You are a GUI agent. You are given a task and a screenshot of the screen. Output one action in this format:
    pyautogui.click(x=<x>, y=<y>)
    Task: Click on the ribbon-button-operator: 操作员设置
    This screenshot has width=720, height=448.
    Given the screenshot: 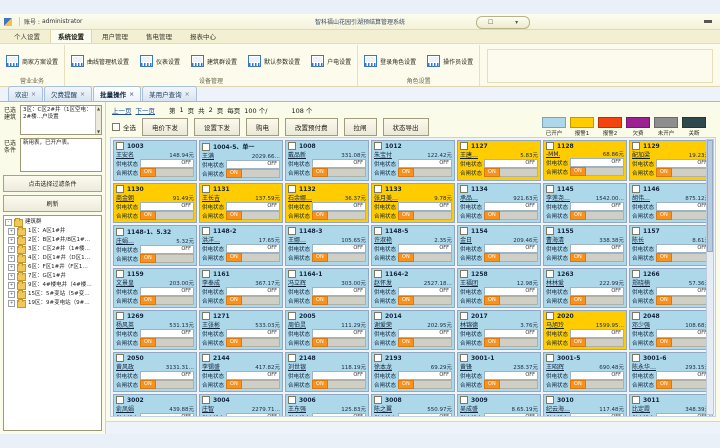 What is the action you would take?
    pyautogui.click(x=450, y=61)
    